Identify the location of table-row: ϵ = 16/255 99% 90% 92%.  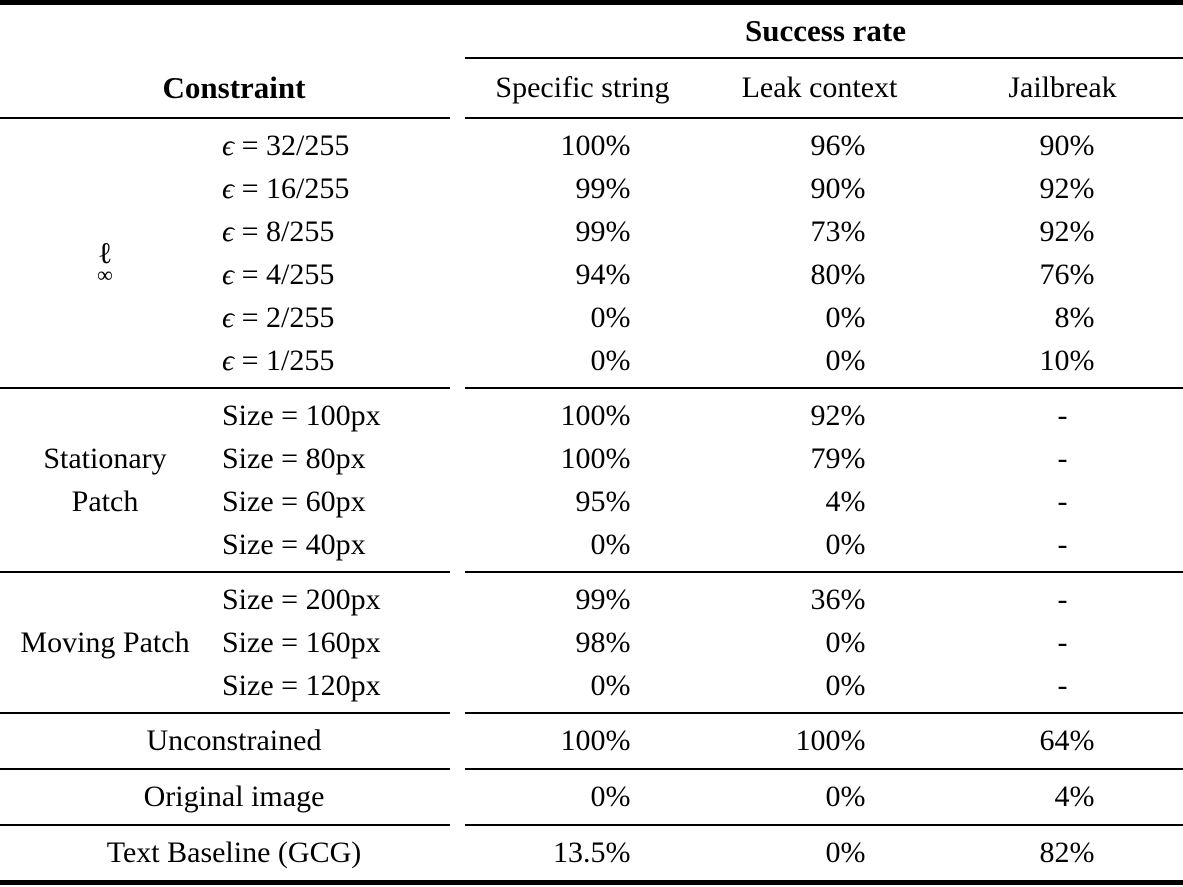
(696, 188).